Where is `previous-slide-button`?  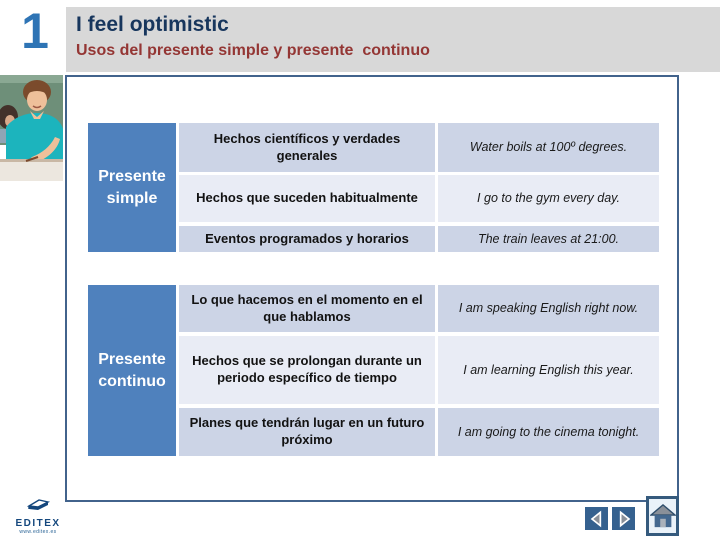
previous-slide-button is located at coordinates (596, 518).